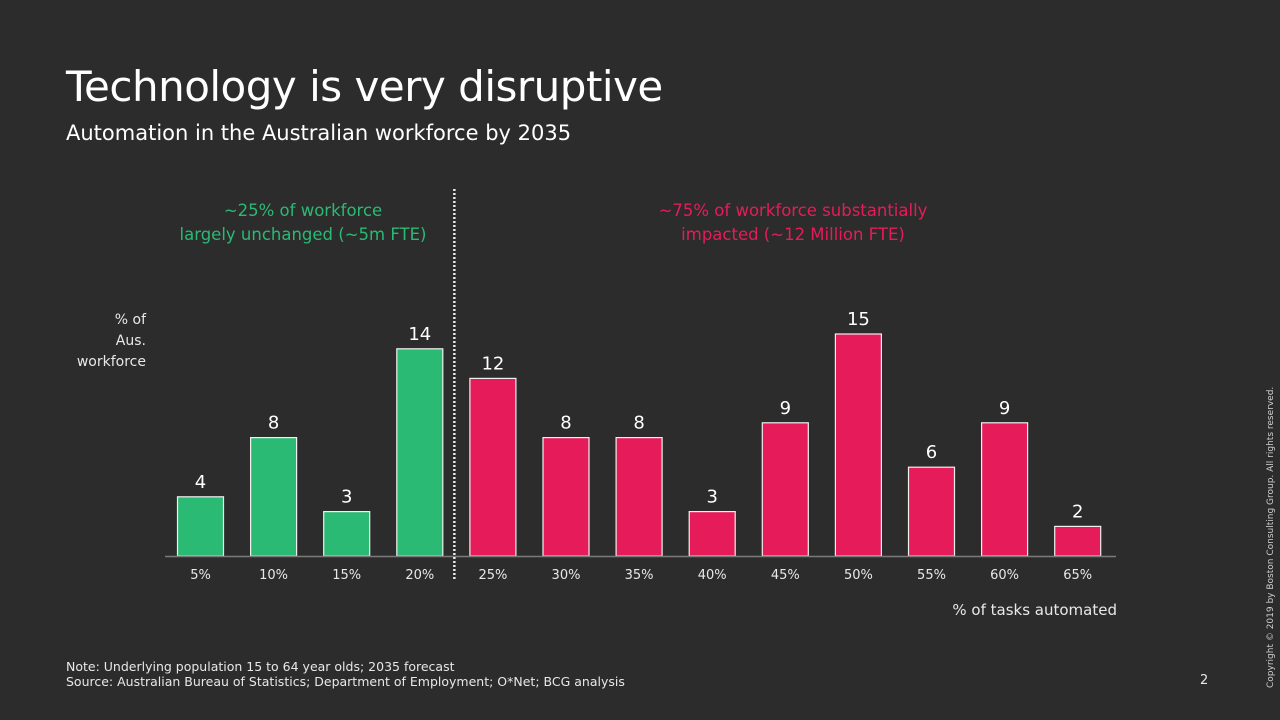  What do you see at coordinates (858, 575) in the screenshot?
I see `x-tick-label: 50%` at bounding box center [858, 575].